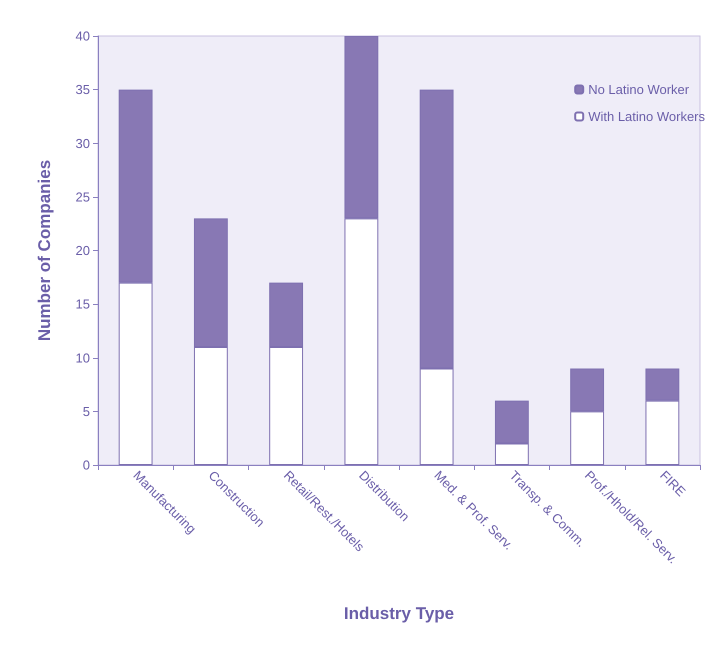 This screenshot has height=648, width=728. Describe the element at coordinates (83, 250) in the screenshot. I see `y-tick-label: 20` at that location.